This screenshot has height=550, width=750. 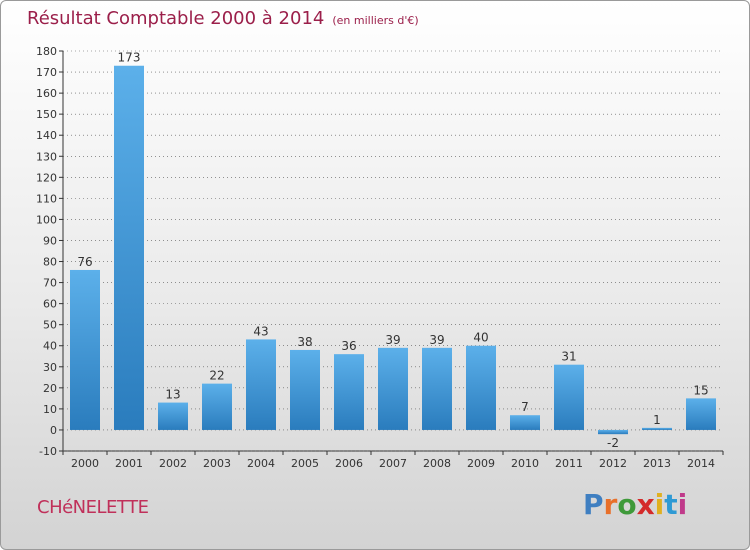 What do you see at coordinates (129, 58) in the screenshot?
I see `value-label-2001: 173` at bounding box center [129, 58].